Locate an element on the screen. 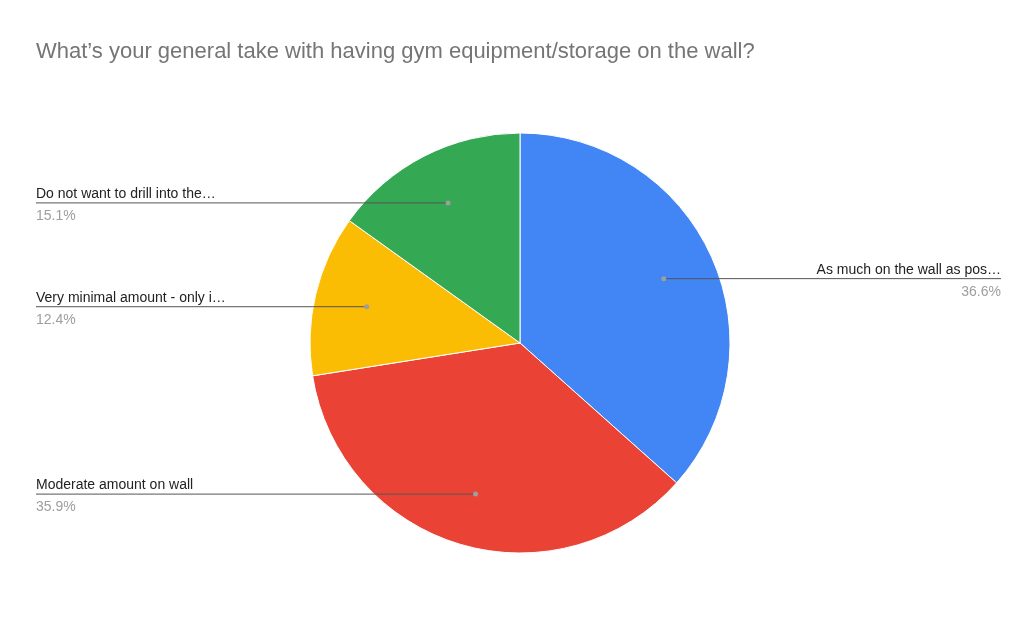 The width and height of the screenshot is (1024, 634). data-label: 12.4% is located at coordinates (56, 318).